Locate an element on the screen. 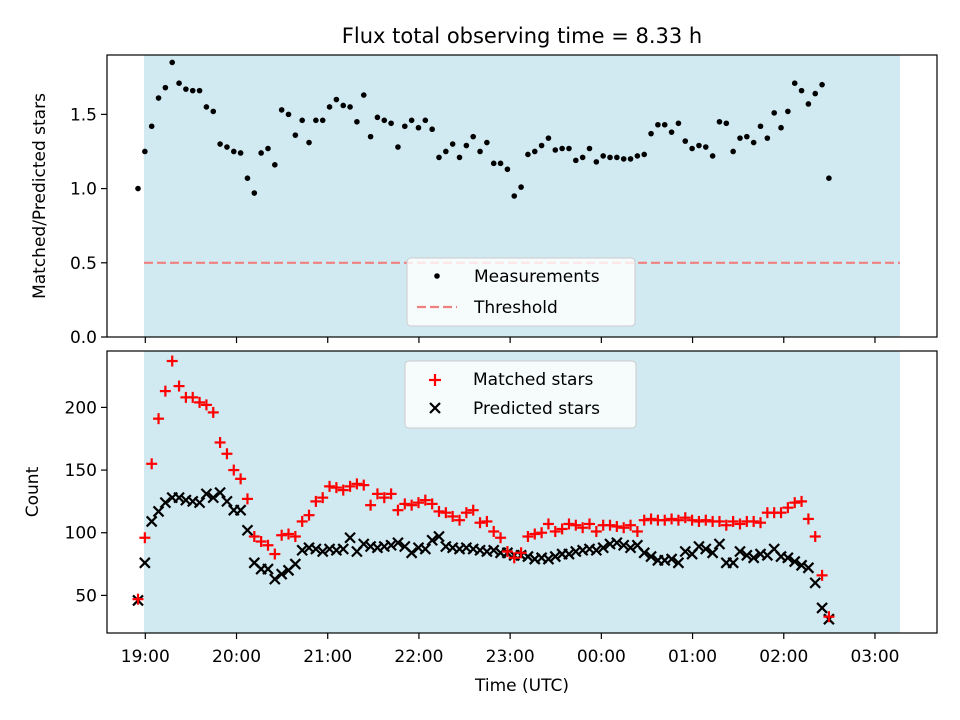  legend-matched-label: Matched stars is located at coordinates (533, 380).